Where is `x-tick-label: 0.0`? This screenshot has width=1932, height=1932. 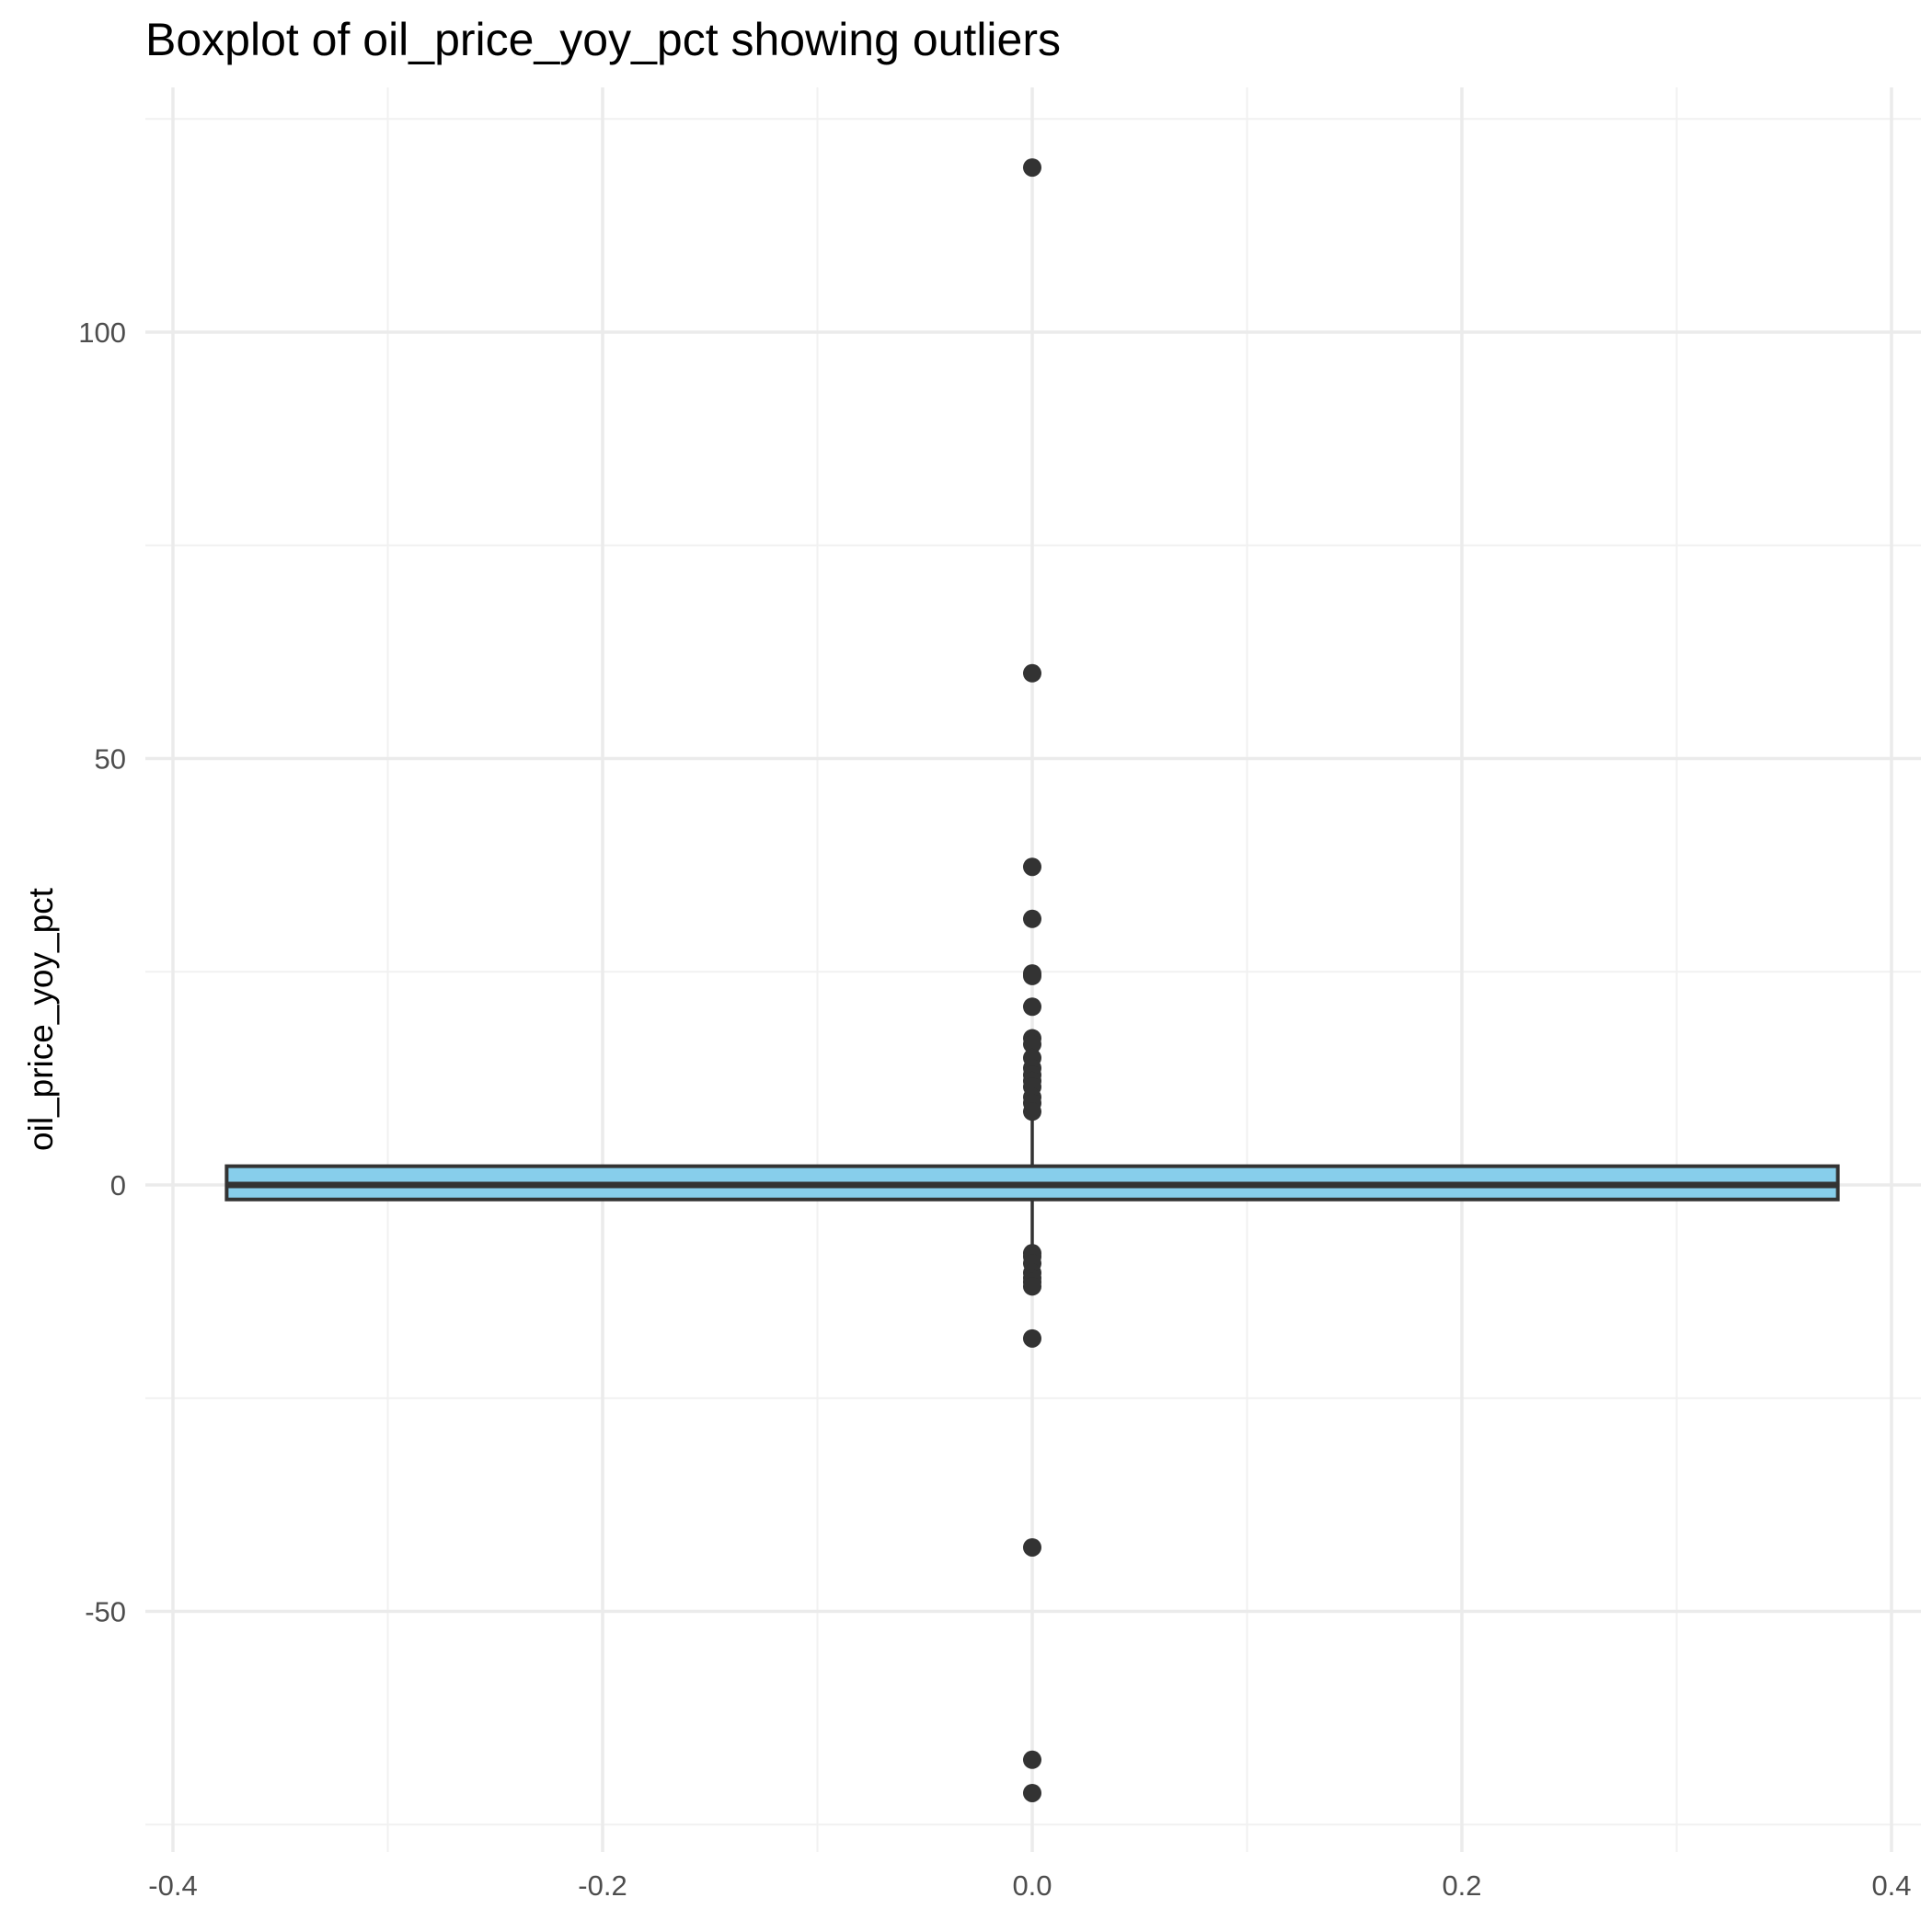 x-tick-label: 0.0 is located at coordinates (1032, 1886).